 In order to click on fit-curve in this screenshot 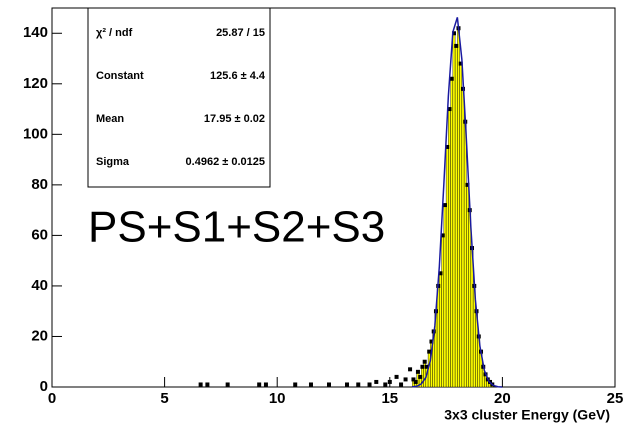, I will do `click(457, 202)`.